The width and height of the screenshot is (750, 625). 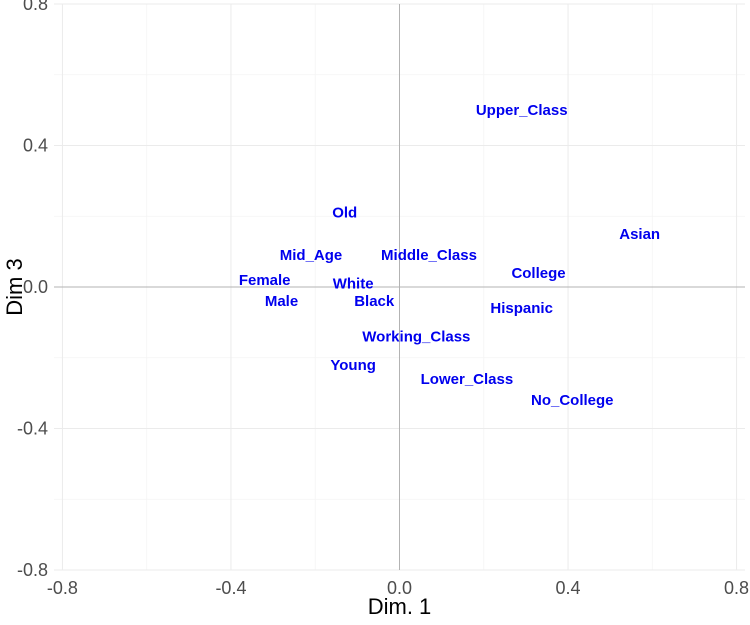 I want to click on y-axis-title: Dim 3, so click(x=14, y=286).